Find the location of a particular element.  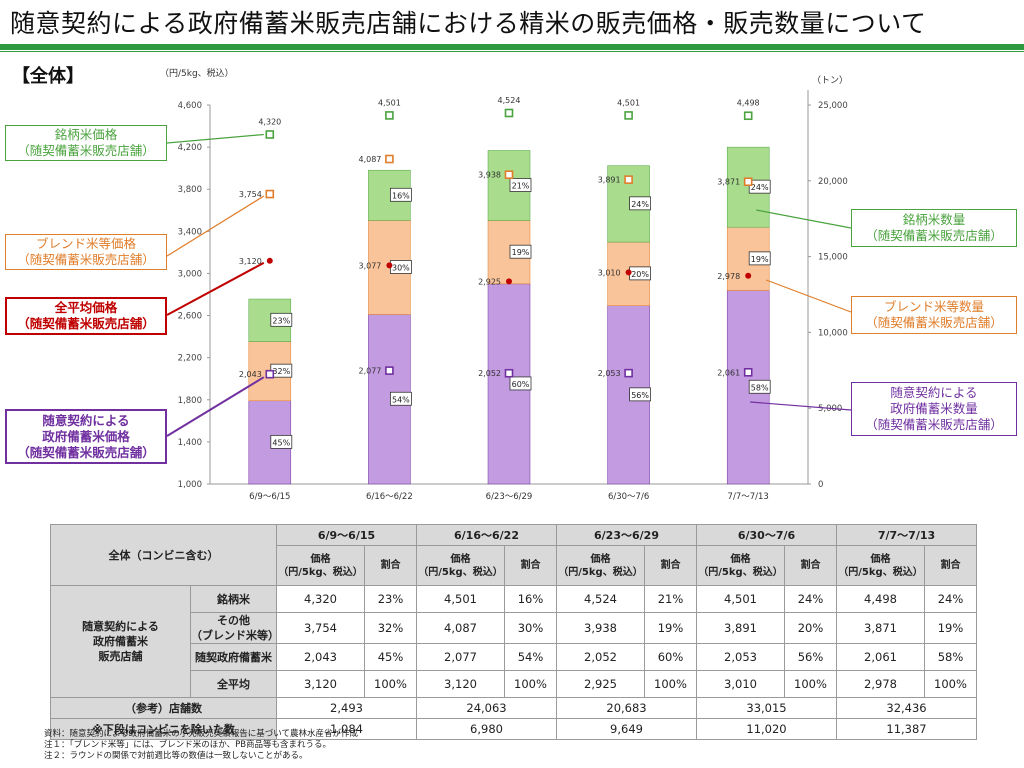

table-cell: 2,053 is located at coordinates (740, 657).